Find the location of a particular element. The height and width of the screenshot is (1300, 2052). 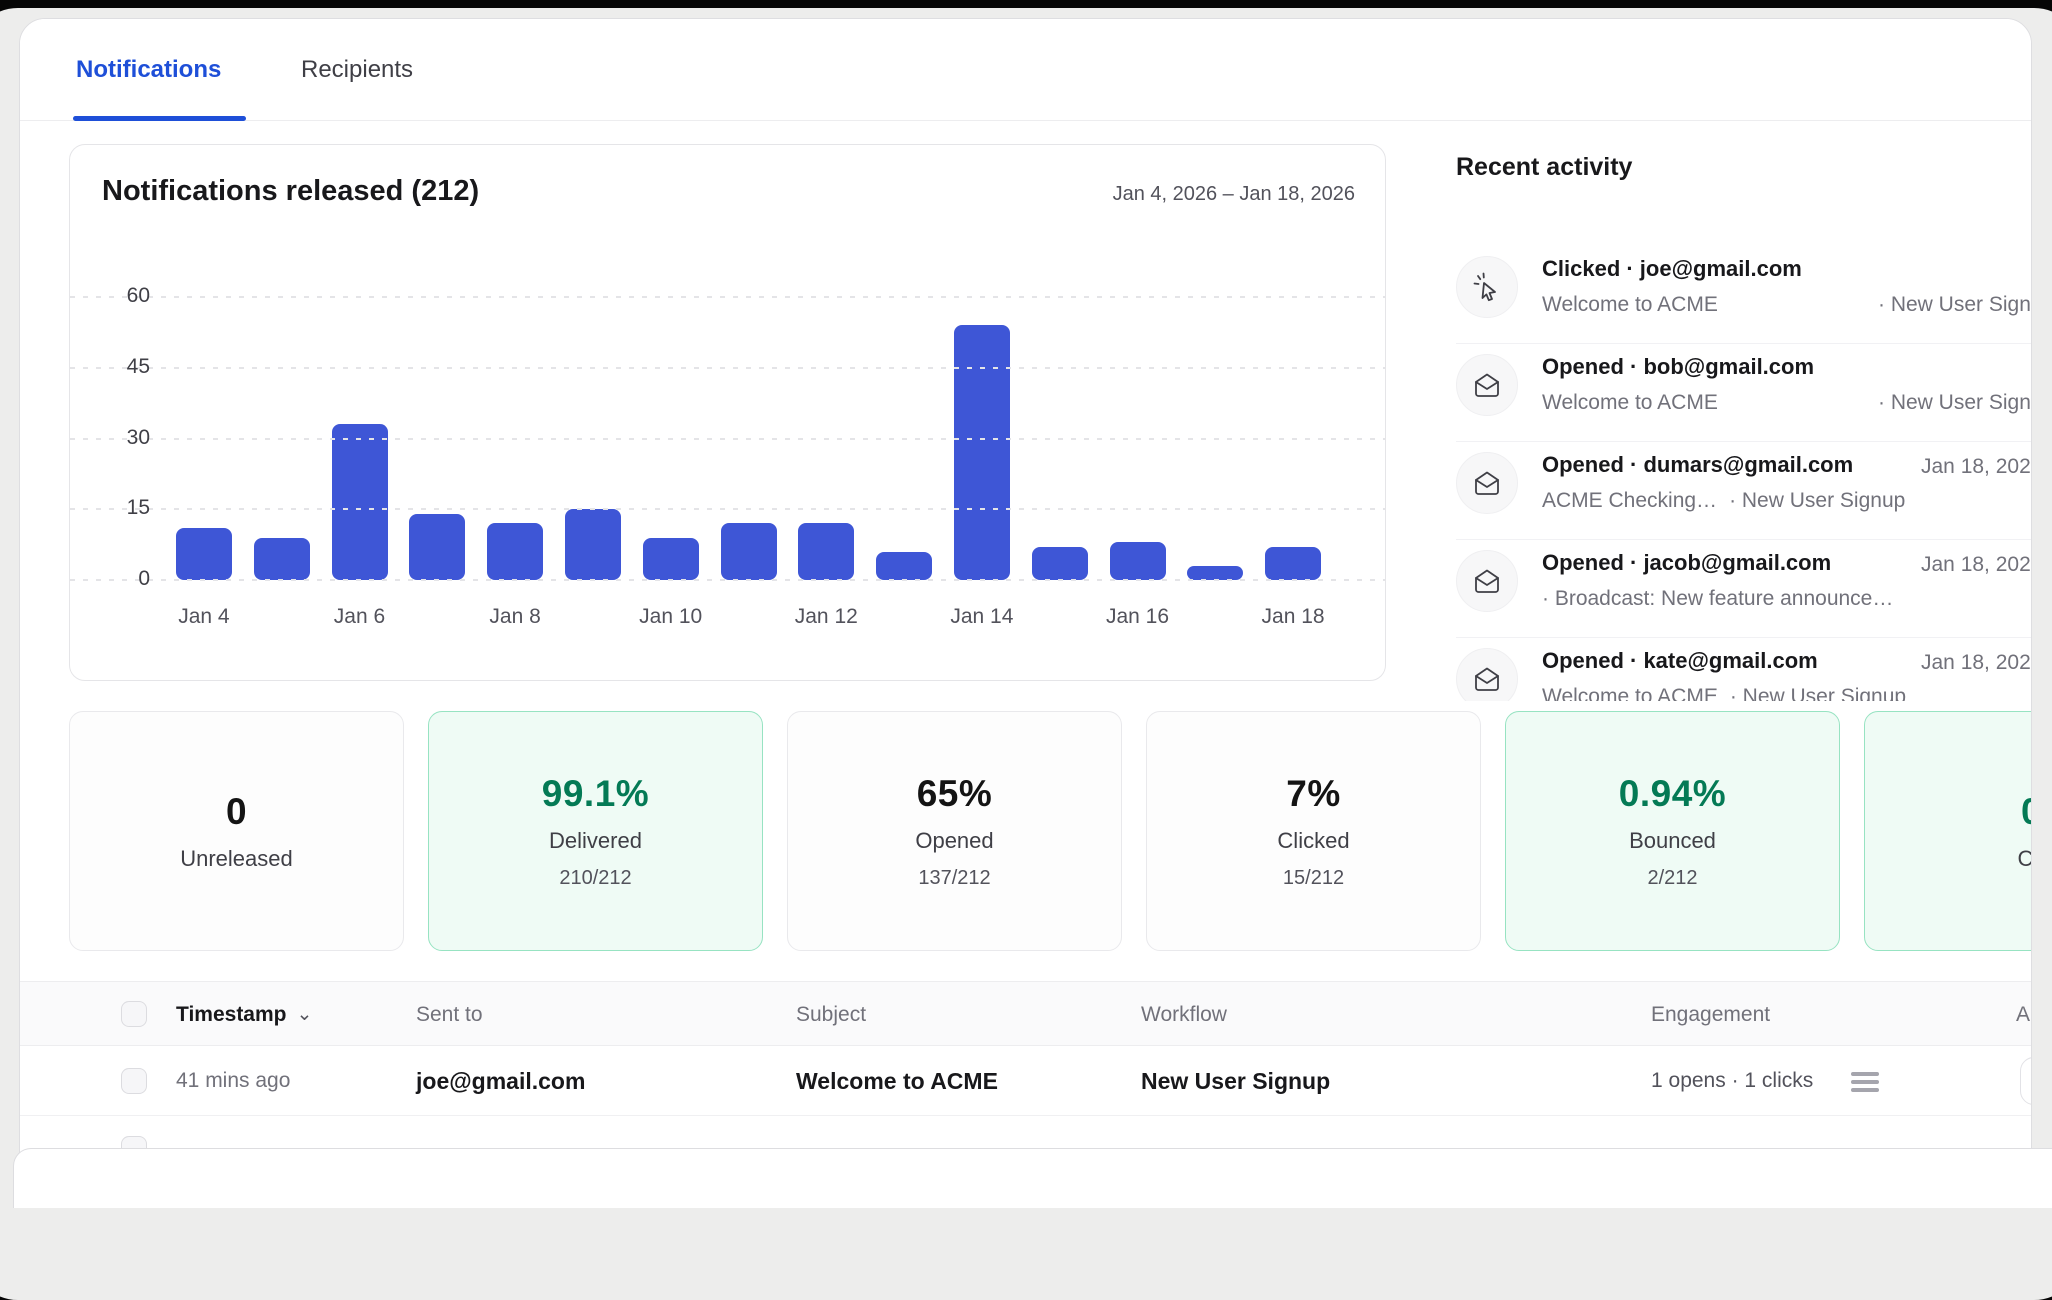

column-header-subject: Subject is located at coordinates (831, 1014).